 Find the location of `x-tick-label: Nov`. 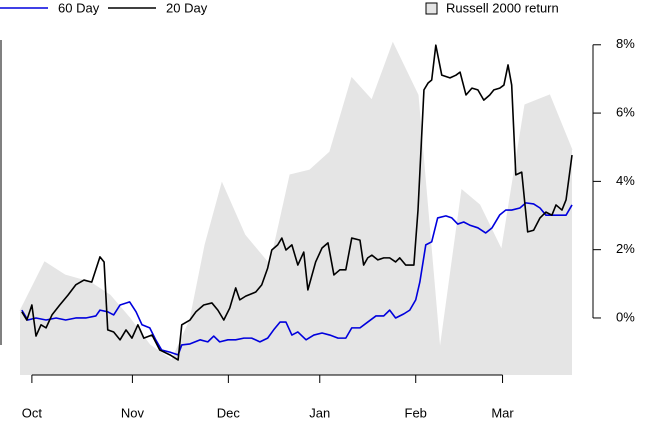

x-tick-label: Nov is located at coordinates (133, 412).